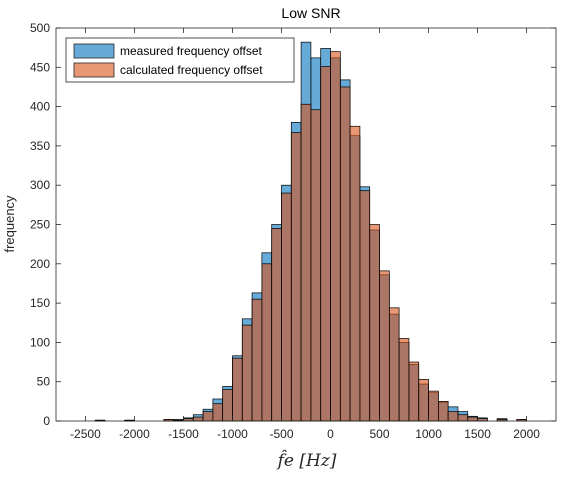 Image resolution: width=566 pixels, height=478 pixels. I want to click on legend-swatch-measured, so click(94, 51).